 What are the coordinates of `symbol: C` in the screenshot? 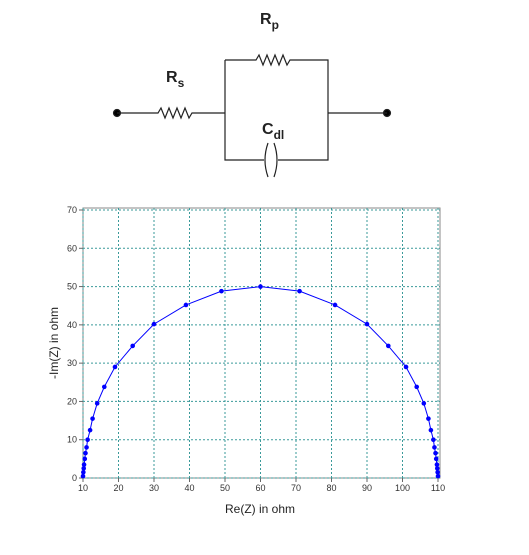 It's located at (268, 129).